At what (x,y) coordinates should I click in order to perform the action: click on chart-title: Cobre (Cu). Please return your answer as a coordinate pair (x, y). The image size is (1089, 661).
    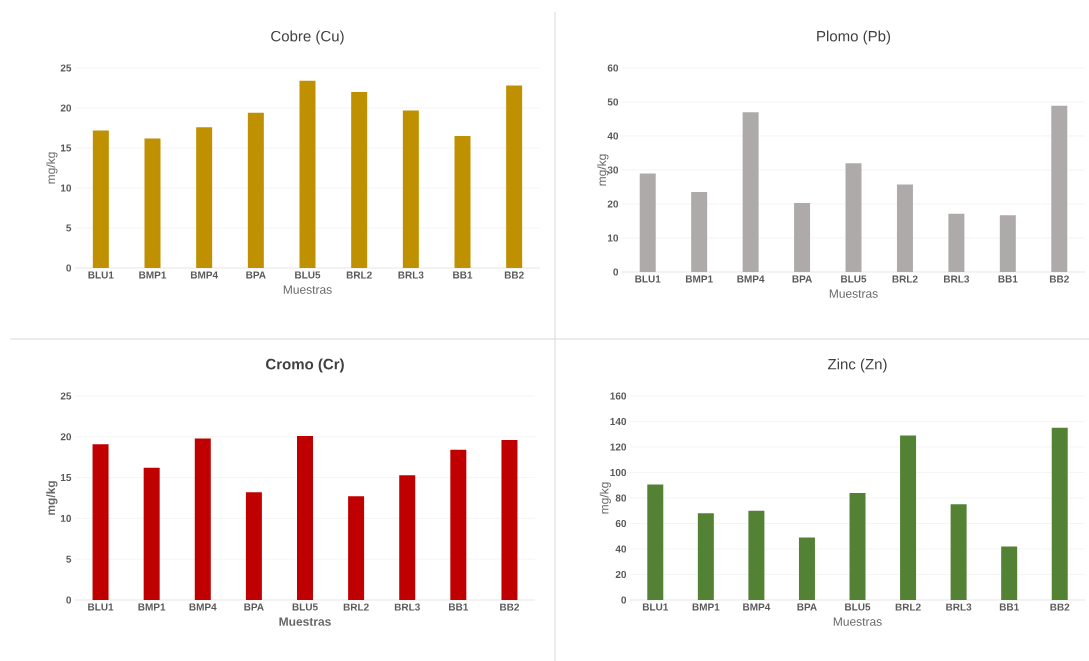
    Looking at the image, I should click on (307, 37).